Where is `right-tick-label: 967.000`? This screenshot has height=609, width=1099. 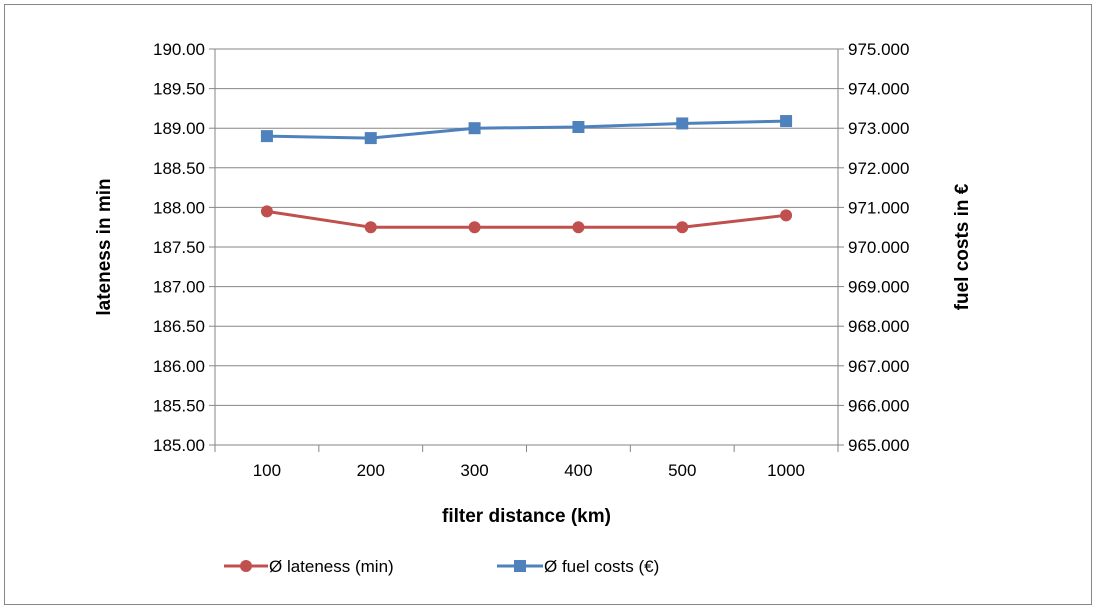 right-tick-label: 967.000 is located at coordinates (878, 366).